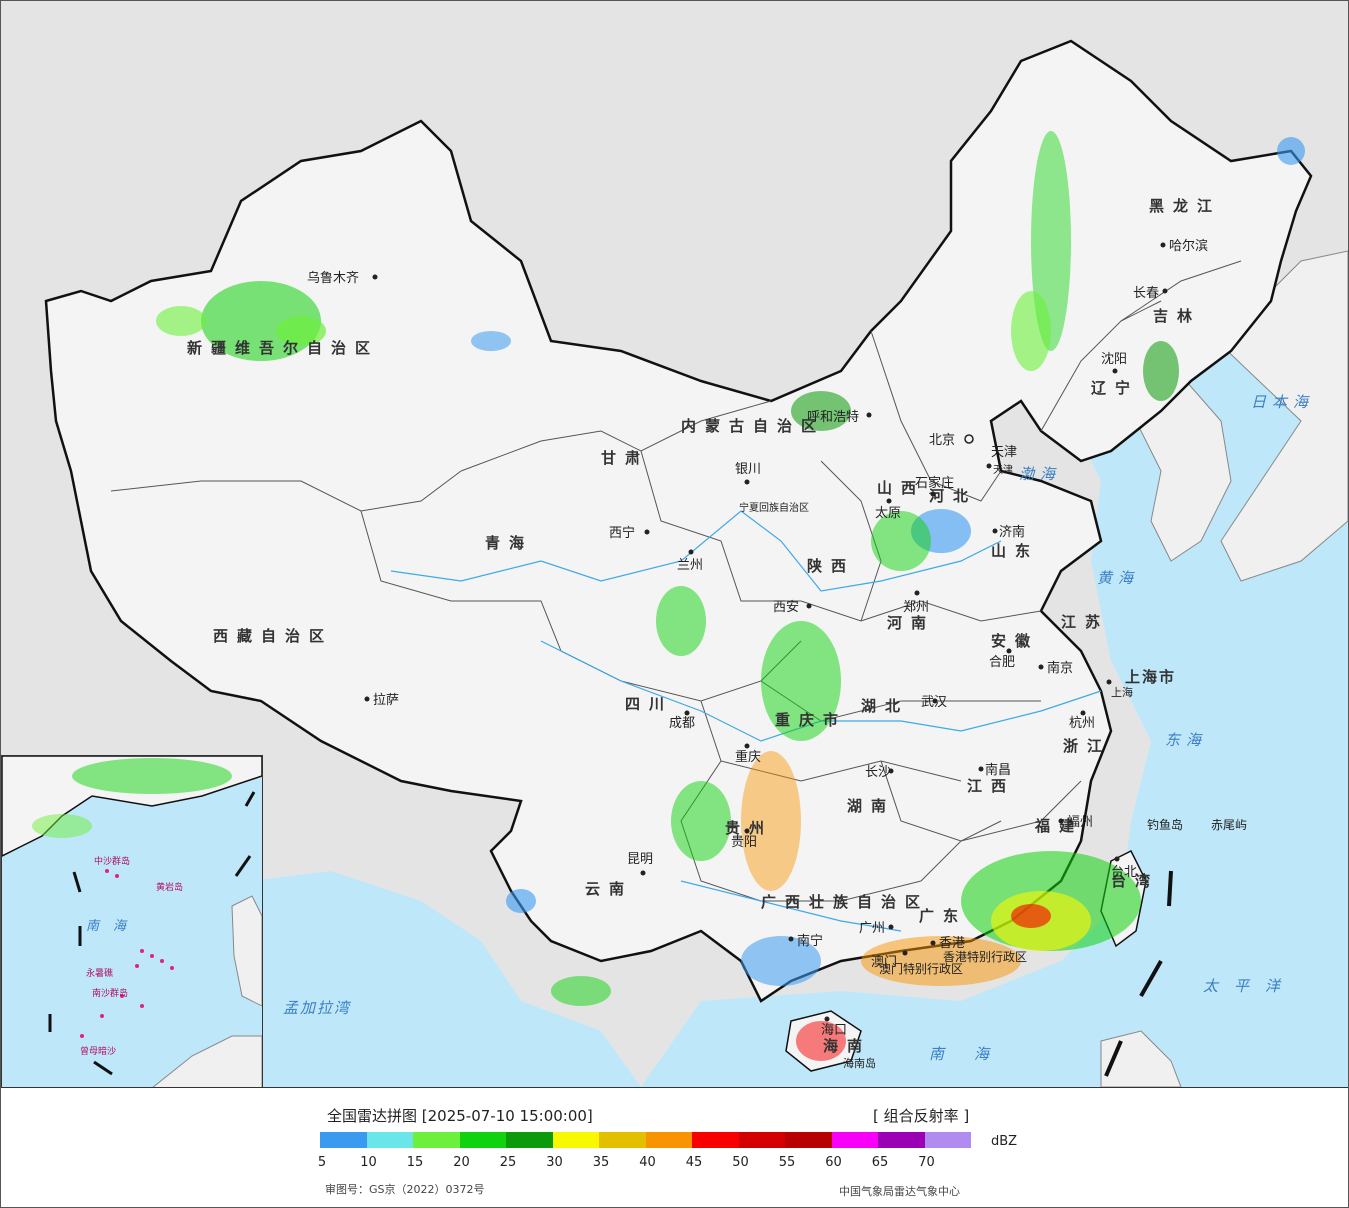  What do you see at coordinates (1085, 622) in the screenshot?
I see `province-label: 江苏` at bounding box center [1085, 622].